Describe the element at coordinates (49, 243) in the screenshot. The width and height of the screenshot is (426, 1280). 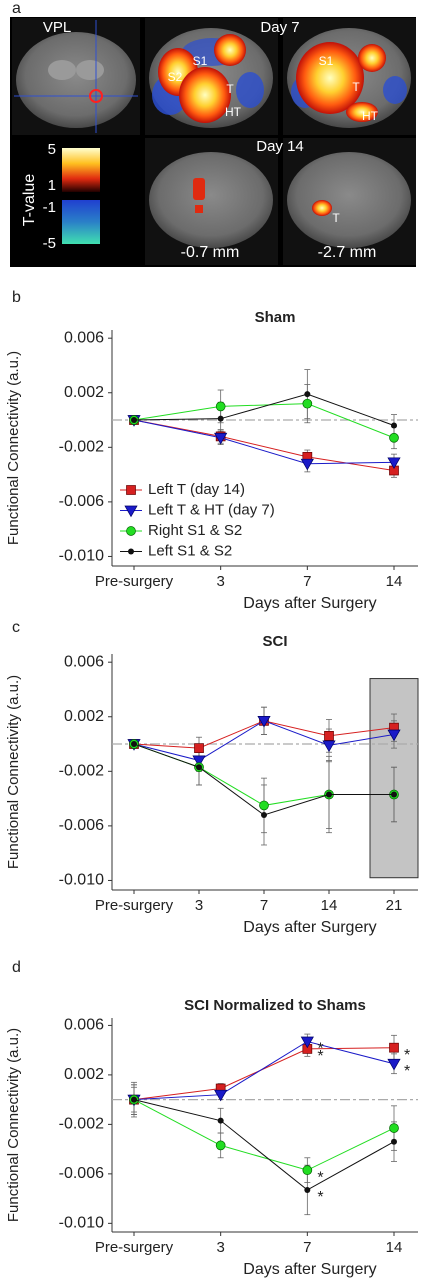
I see `colorbar-tick: -5` at that location.